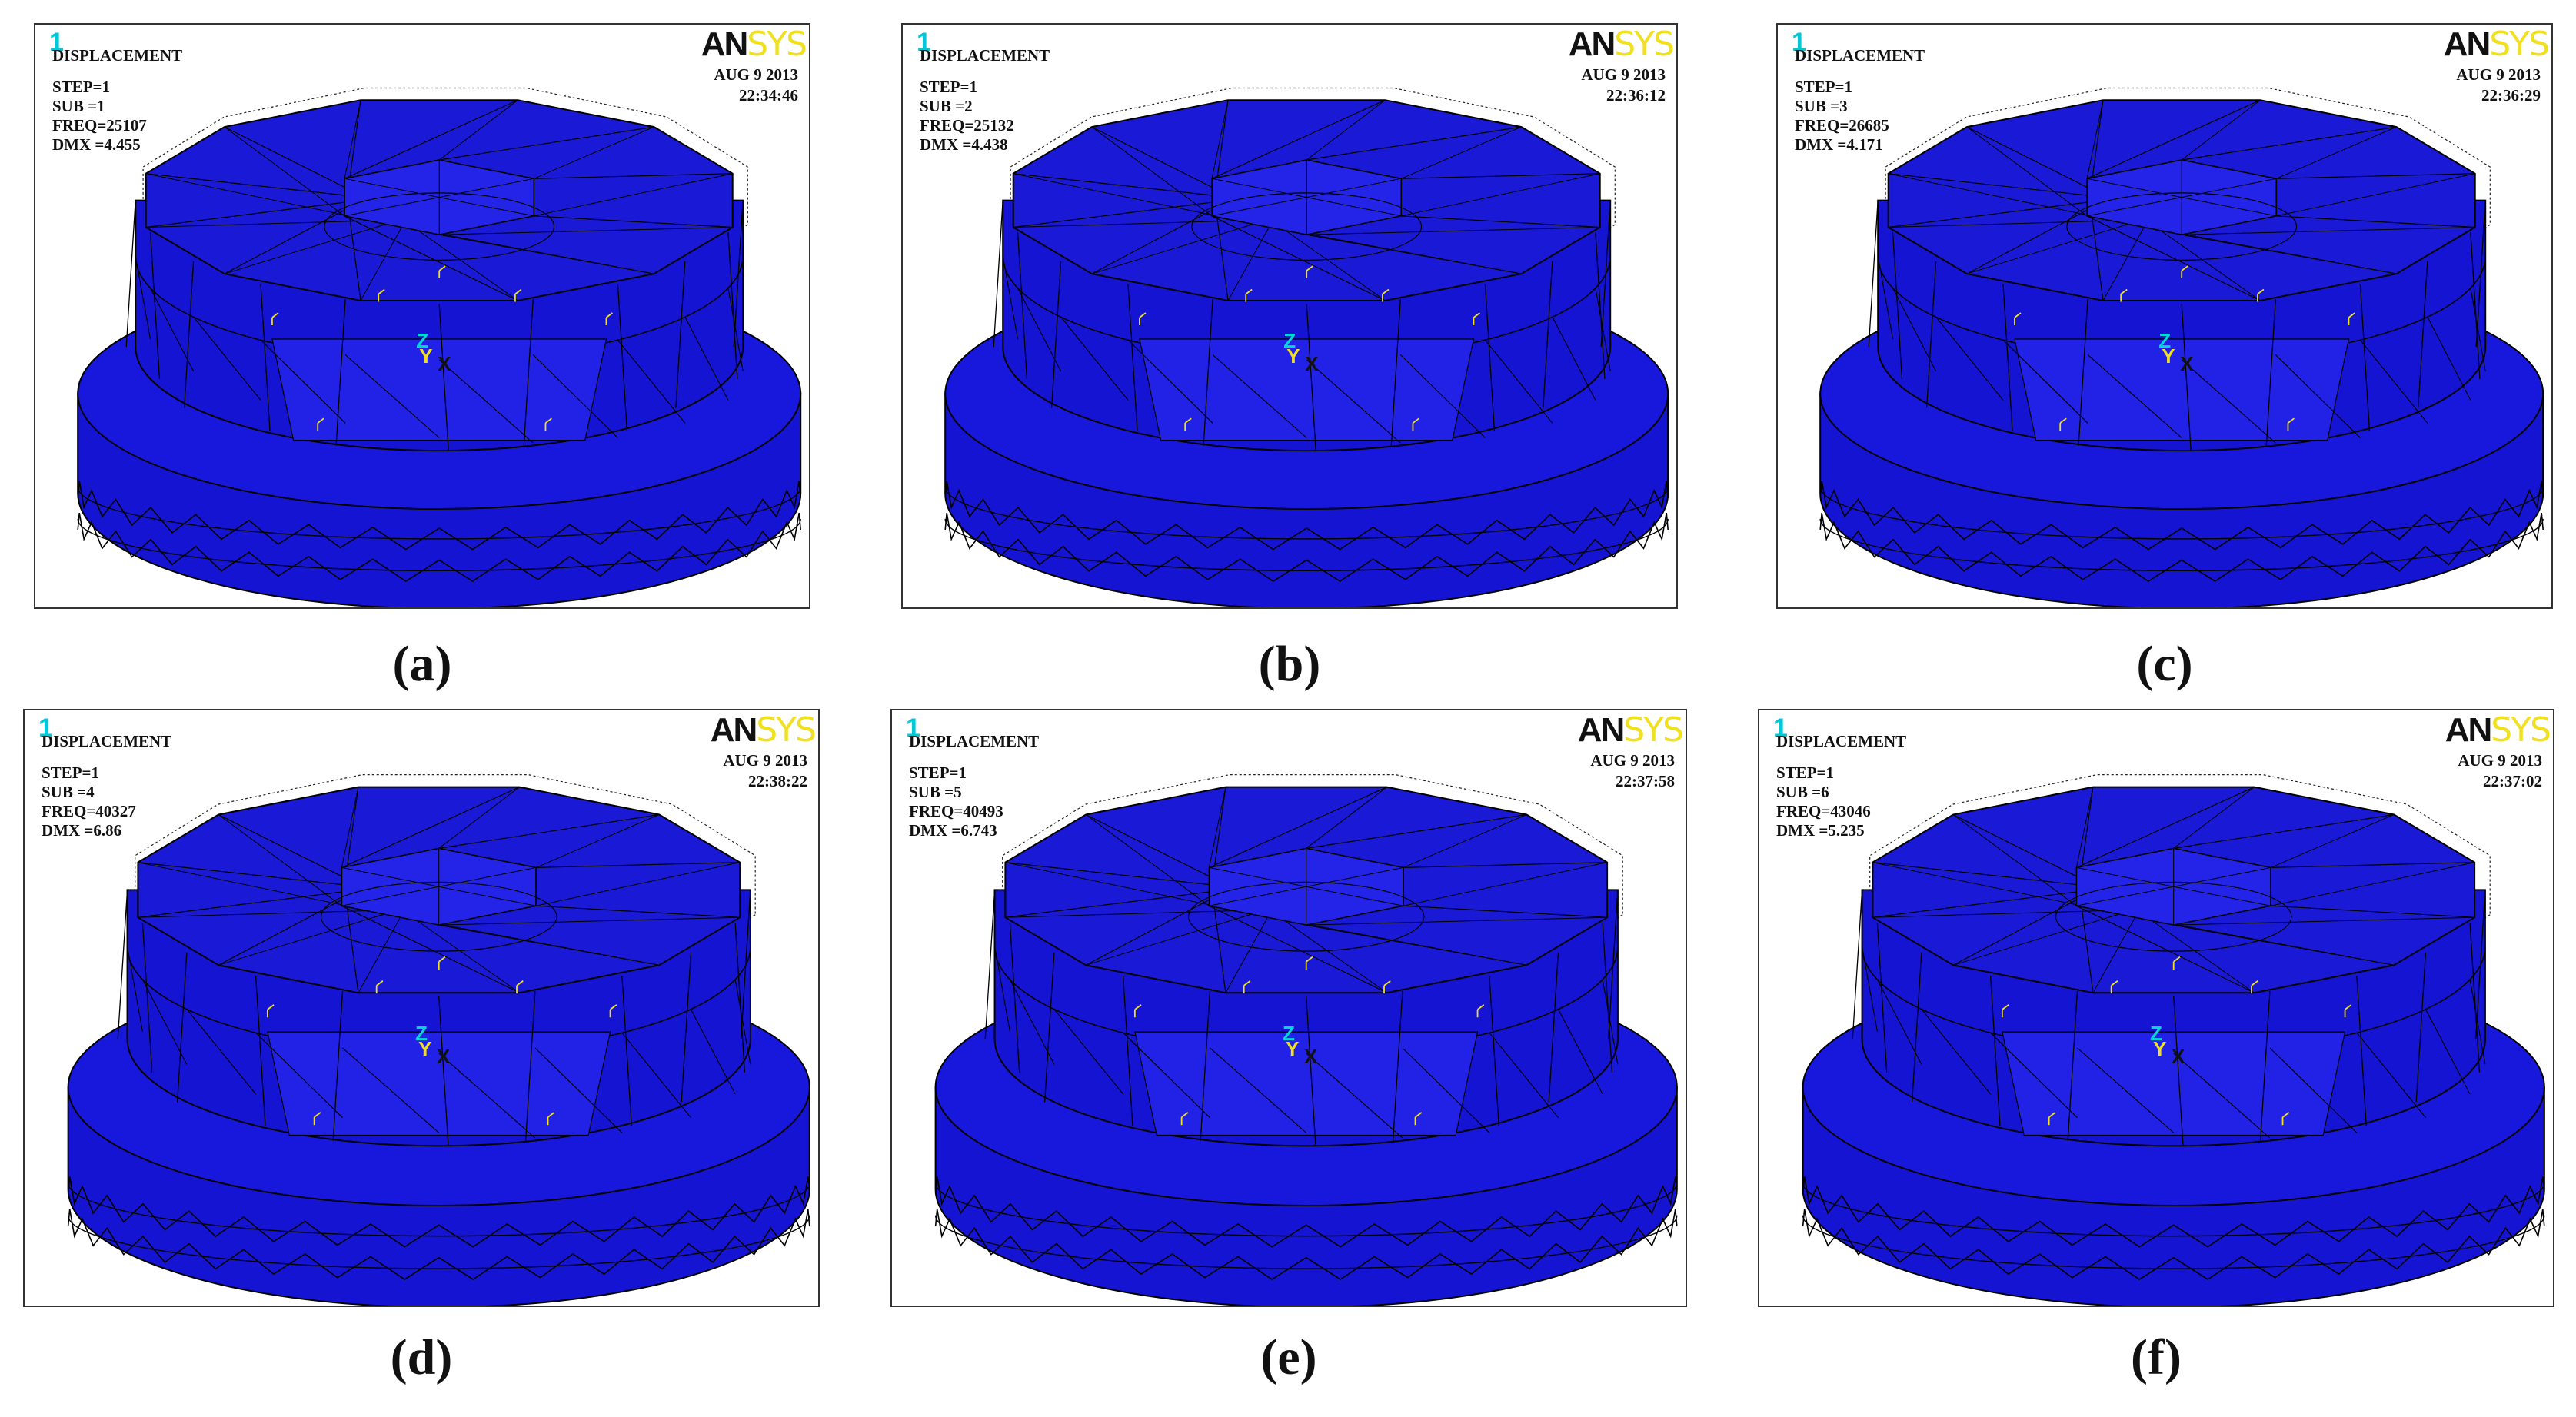  Describe the element at coordinates (946, 106) in the screenshot. I see `sub-label: SUB =2` at that location.